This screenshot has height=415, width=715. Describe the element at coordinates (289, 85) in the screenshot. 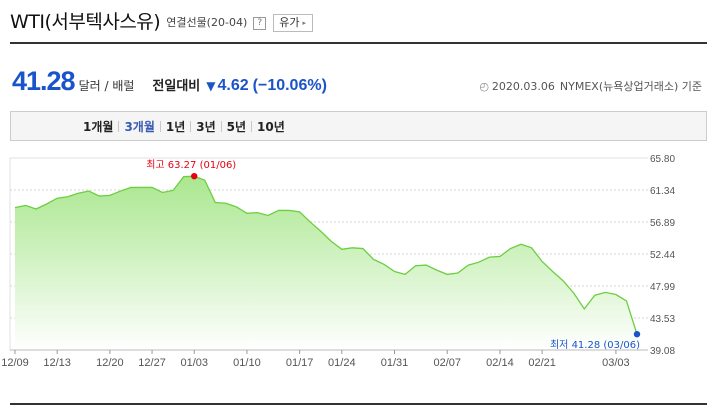

I see `change-percent: (−10.06%)` at that location.